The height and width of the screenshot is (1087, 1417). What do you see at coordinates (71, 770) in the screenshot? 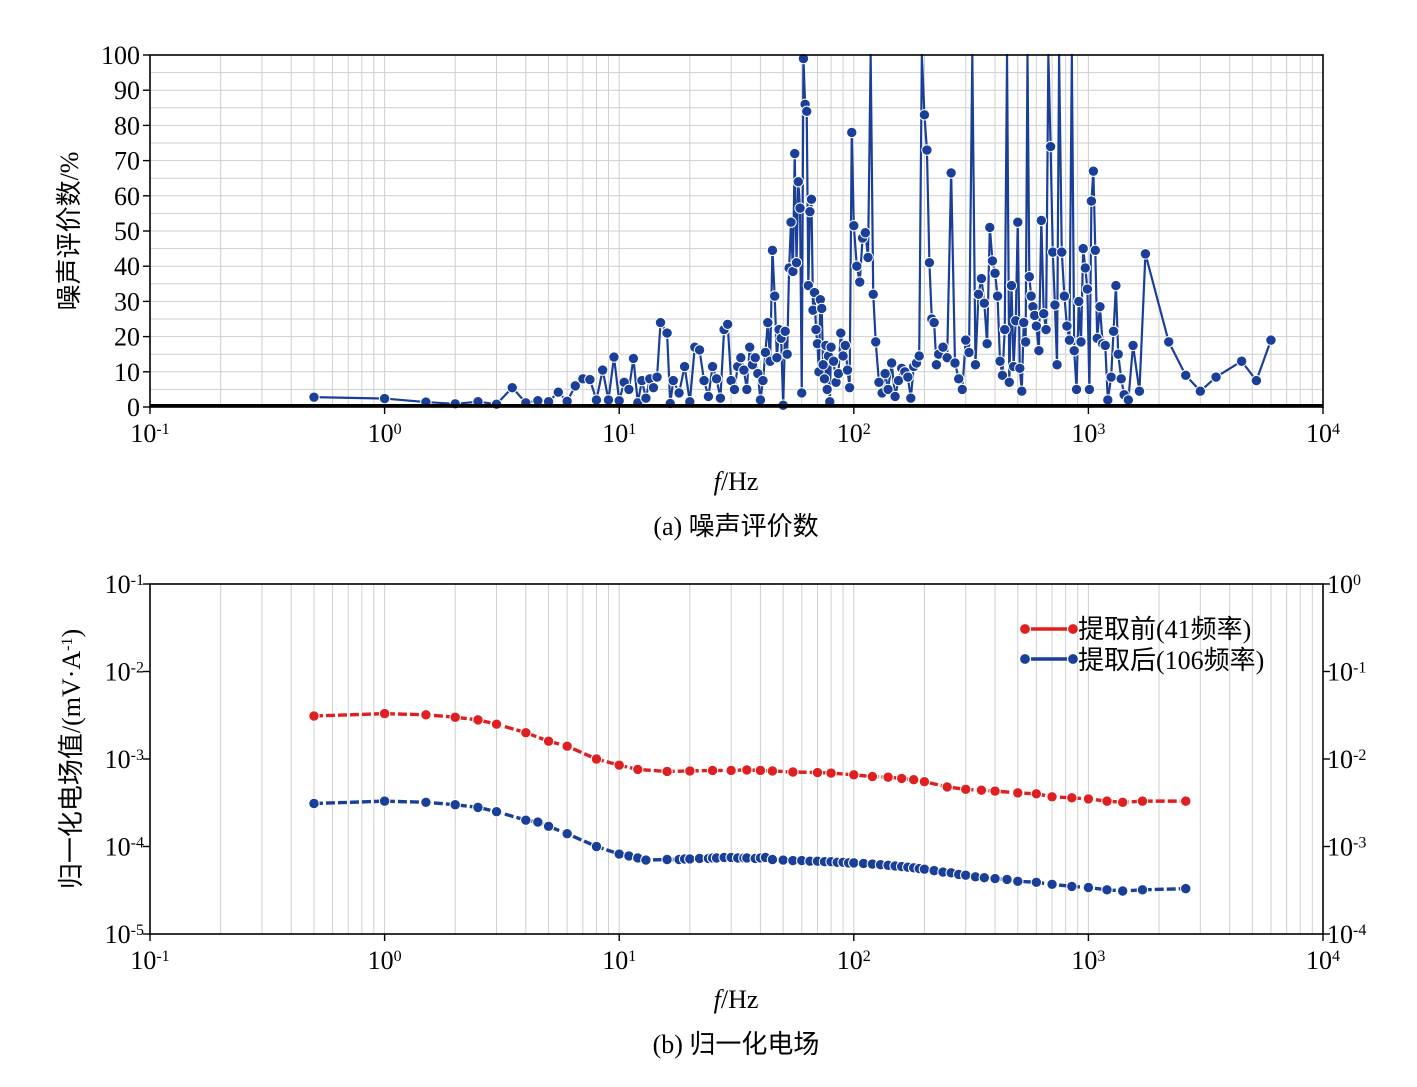
I see `panel-b-ylabel-main: 归一化电场值/(mV·A` at bounding box center [71, 770].